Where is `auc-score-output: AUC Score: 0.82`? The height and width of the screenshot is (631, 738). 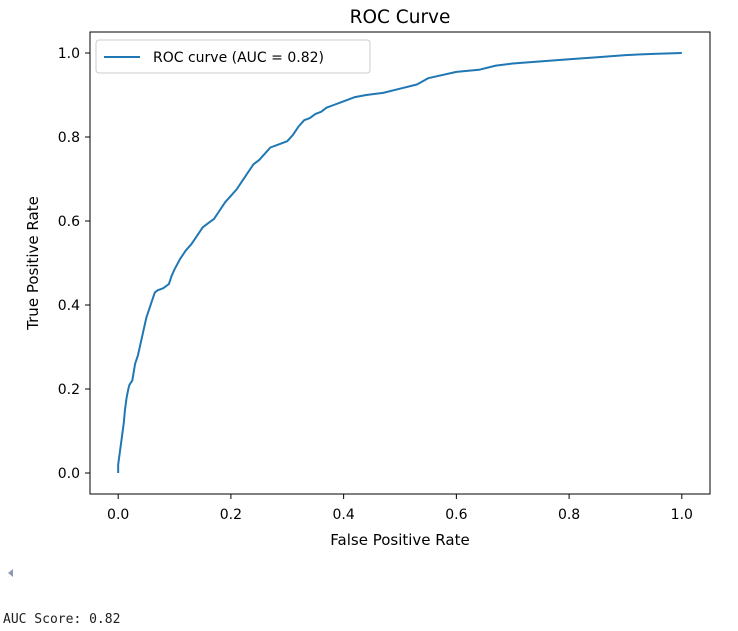
auc-score-output: AUC Score: 0.82 is located at coordinates (62, 619).